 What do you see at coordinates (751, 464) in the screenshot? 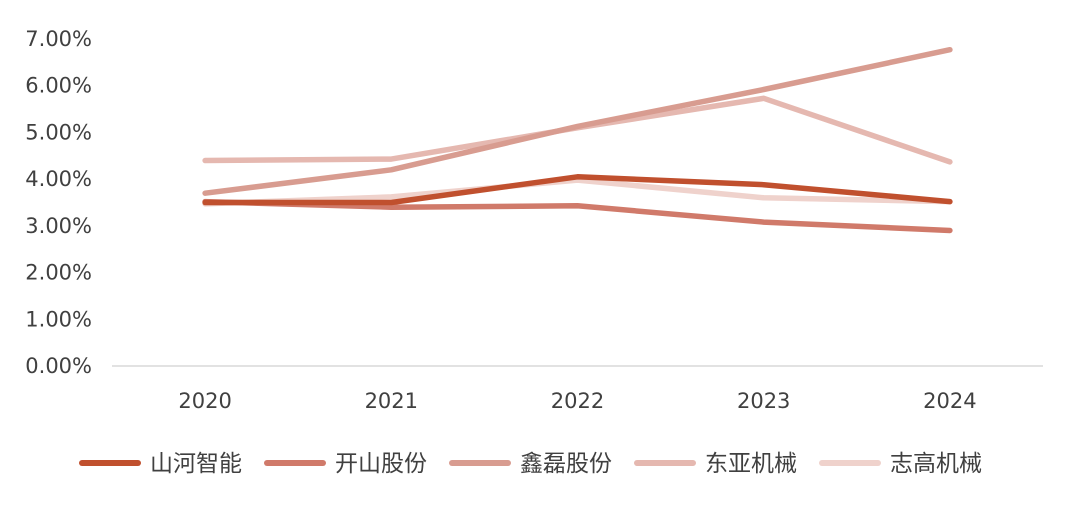
I see `legend-label: 东亚机械` at bounding box center [751, 464].